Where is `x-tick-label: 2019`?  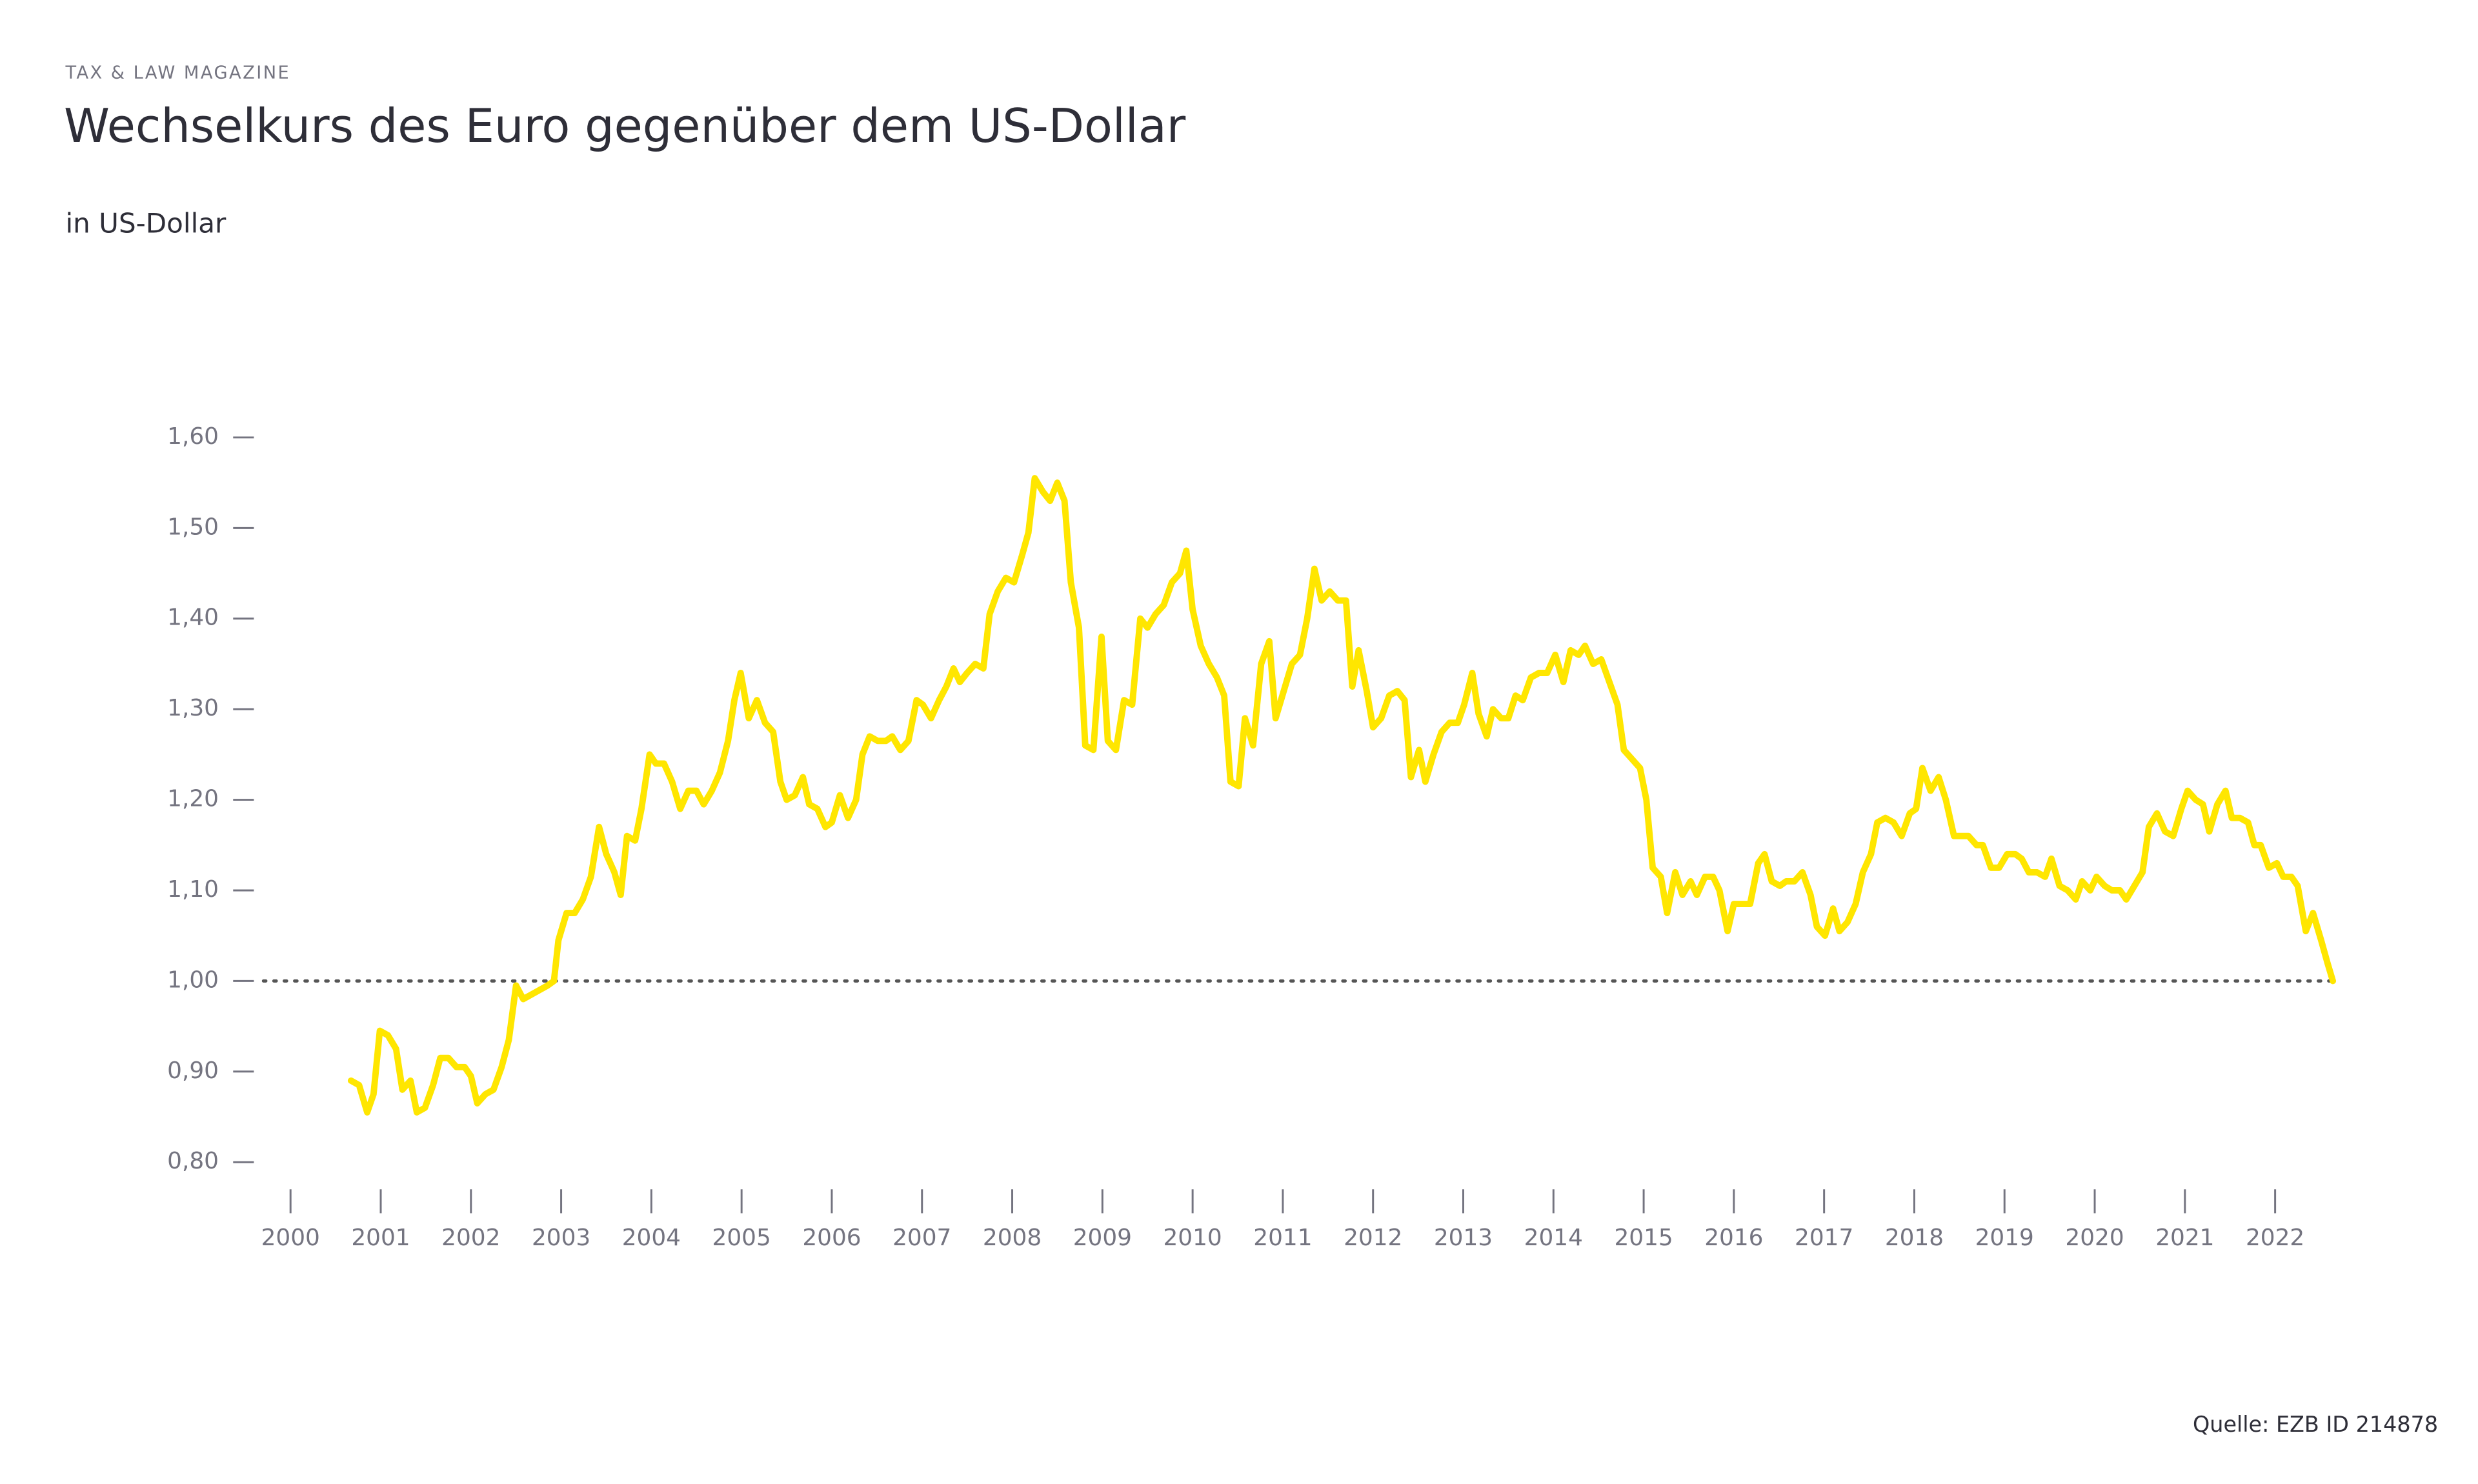
x-tick-label: 2019 is located at coordinates (2004, 1238).